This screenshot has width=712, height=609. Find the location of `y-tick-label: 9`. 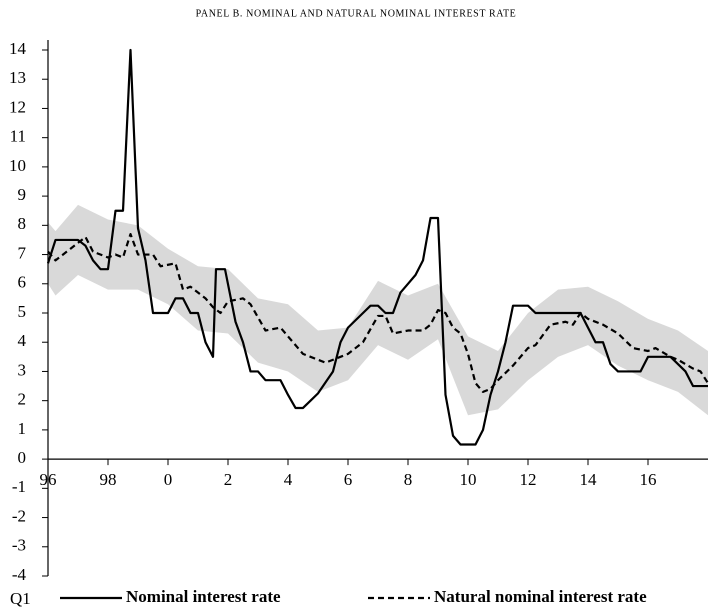

y-tick-label: 9 is located at coordinates (22, 194).